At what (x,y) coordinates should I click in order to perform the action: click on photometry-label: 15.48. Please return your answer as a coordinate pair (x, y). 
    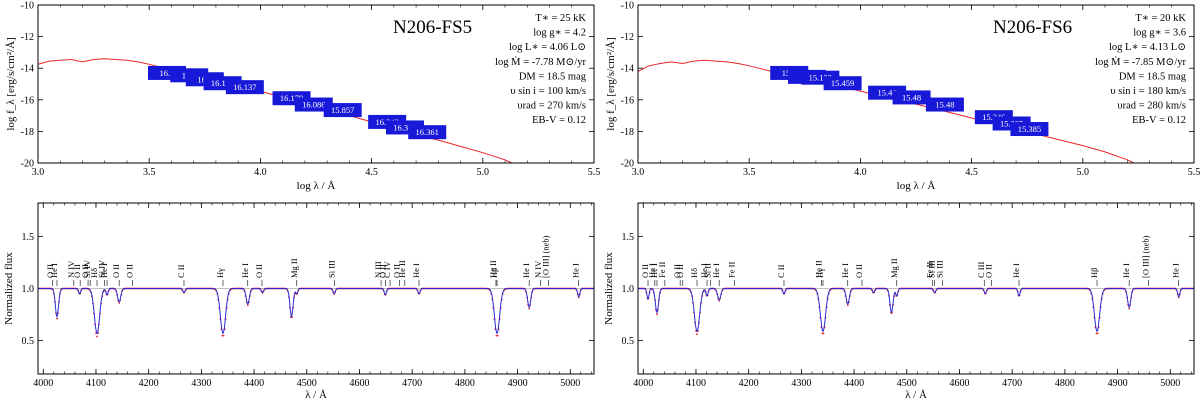
    Looking at the image, I should click on (944, 105).